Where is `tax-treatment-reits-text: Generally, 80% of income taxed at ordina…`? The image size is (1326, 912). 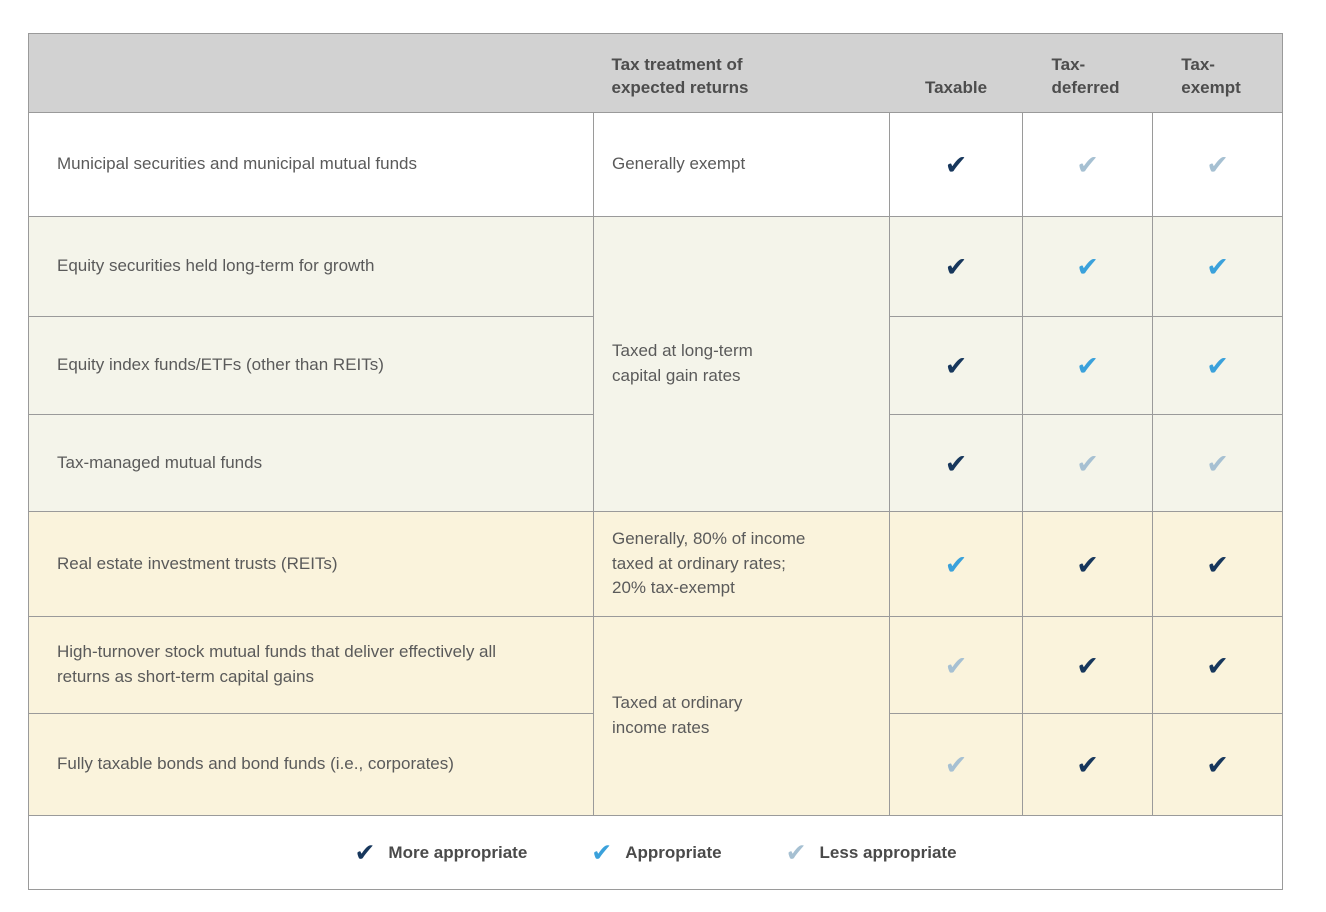
tax-treatment-reits-text: Generally, 80% of income taxed at ordina… is located at coordinates (709, 563).